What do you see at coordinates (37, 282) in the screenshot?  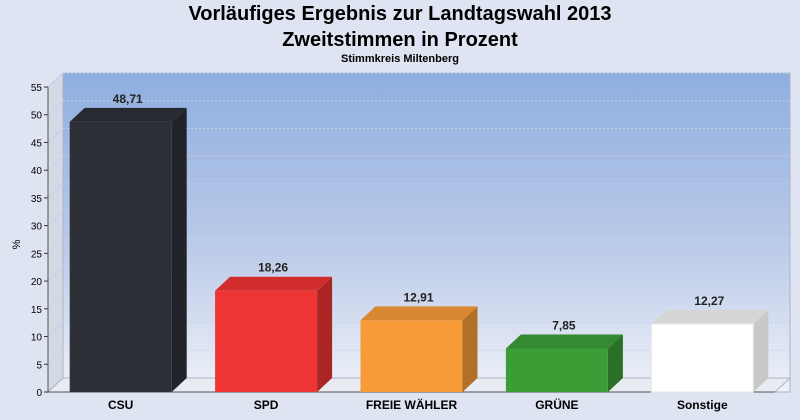 I see `y-tick-label: 20` at bounding box center [37, 282].